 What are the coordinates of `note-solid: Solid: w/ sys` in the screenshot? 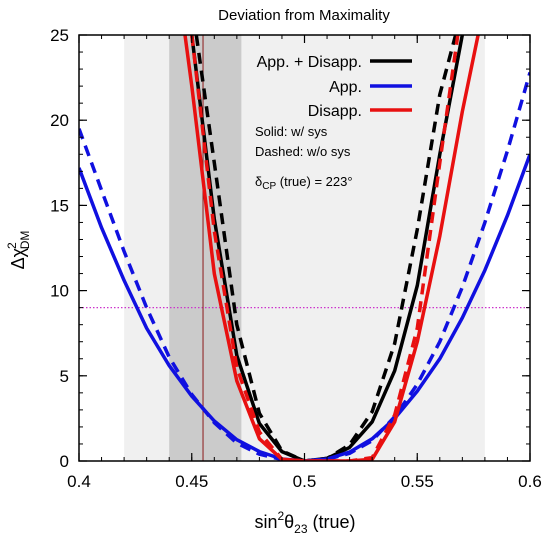 It's located at (291, 131).